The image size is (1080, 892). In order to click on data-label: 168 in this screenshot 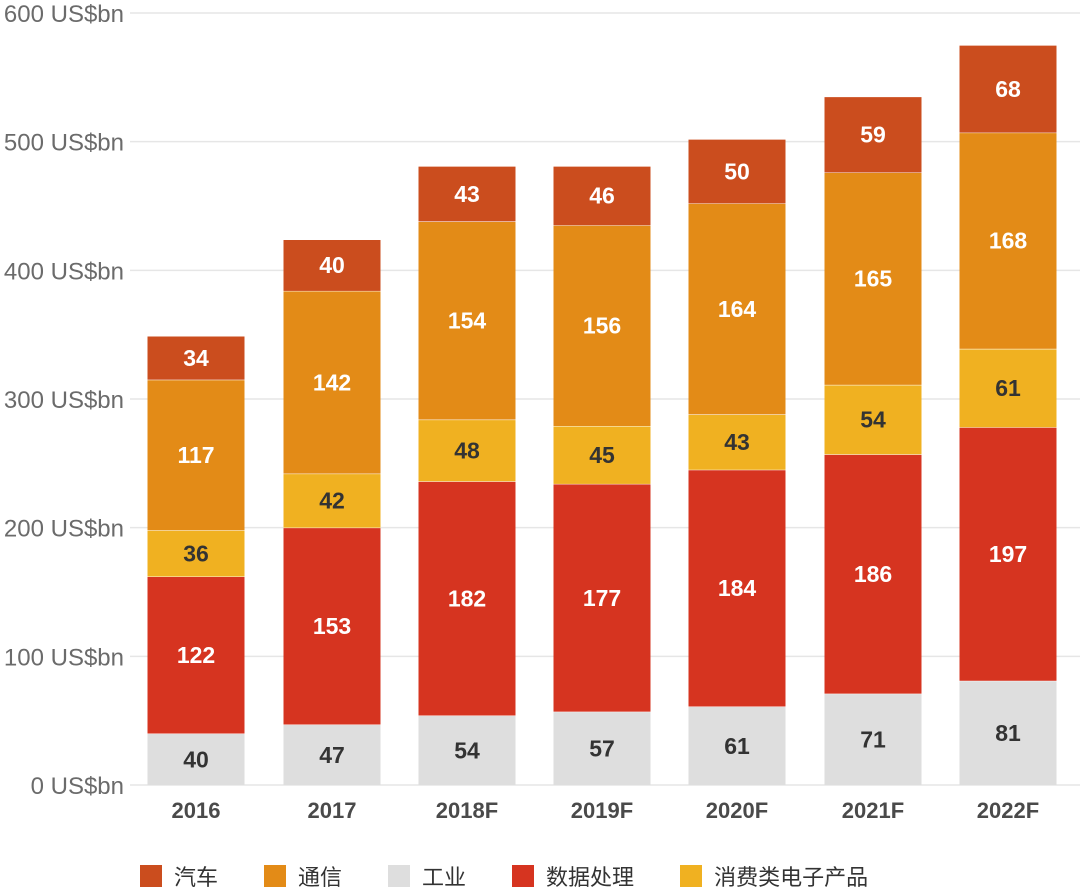, I will do `click(1008, 241)`.